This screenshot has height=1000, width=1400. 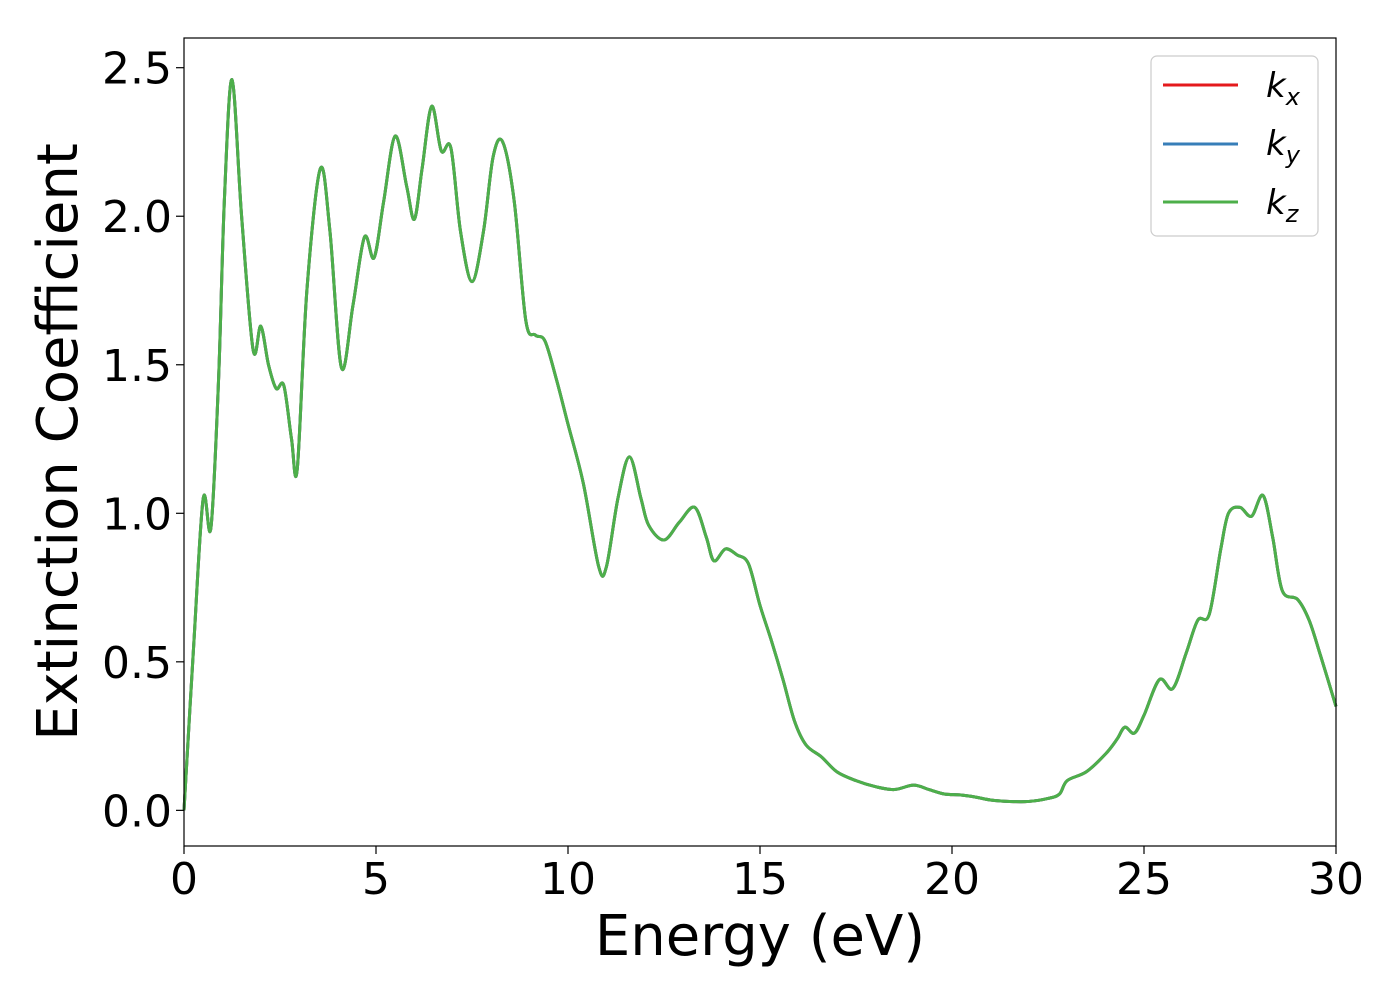 What do you see at coordinates (58, 442) in the screenshot?
I see `y-axis-label: Extinction Coefficient` at bounding box center [58, 442].